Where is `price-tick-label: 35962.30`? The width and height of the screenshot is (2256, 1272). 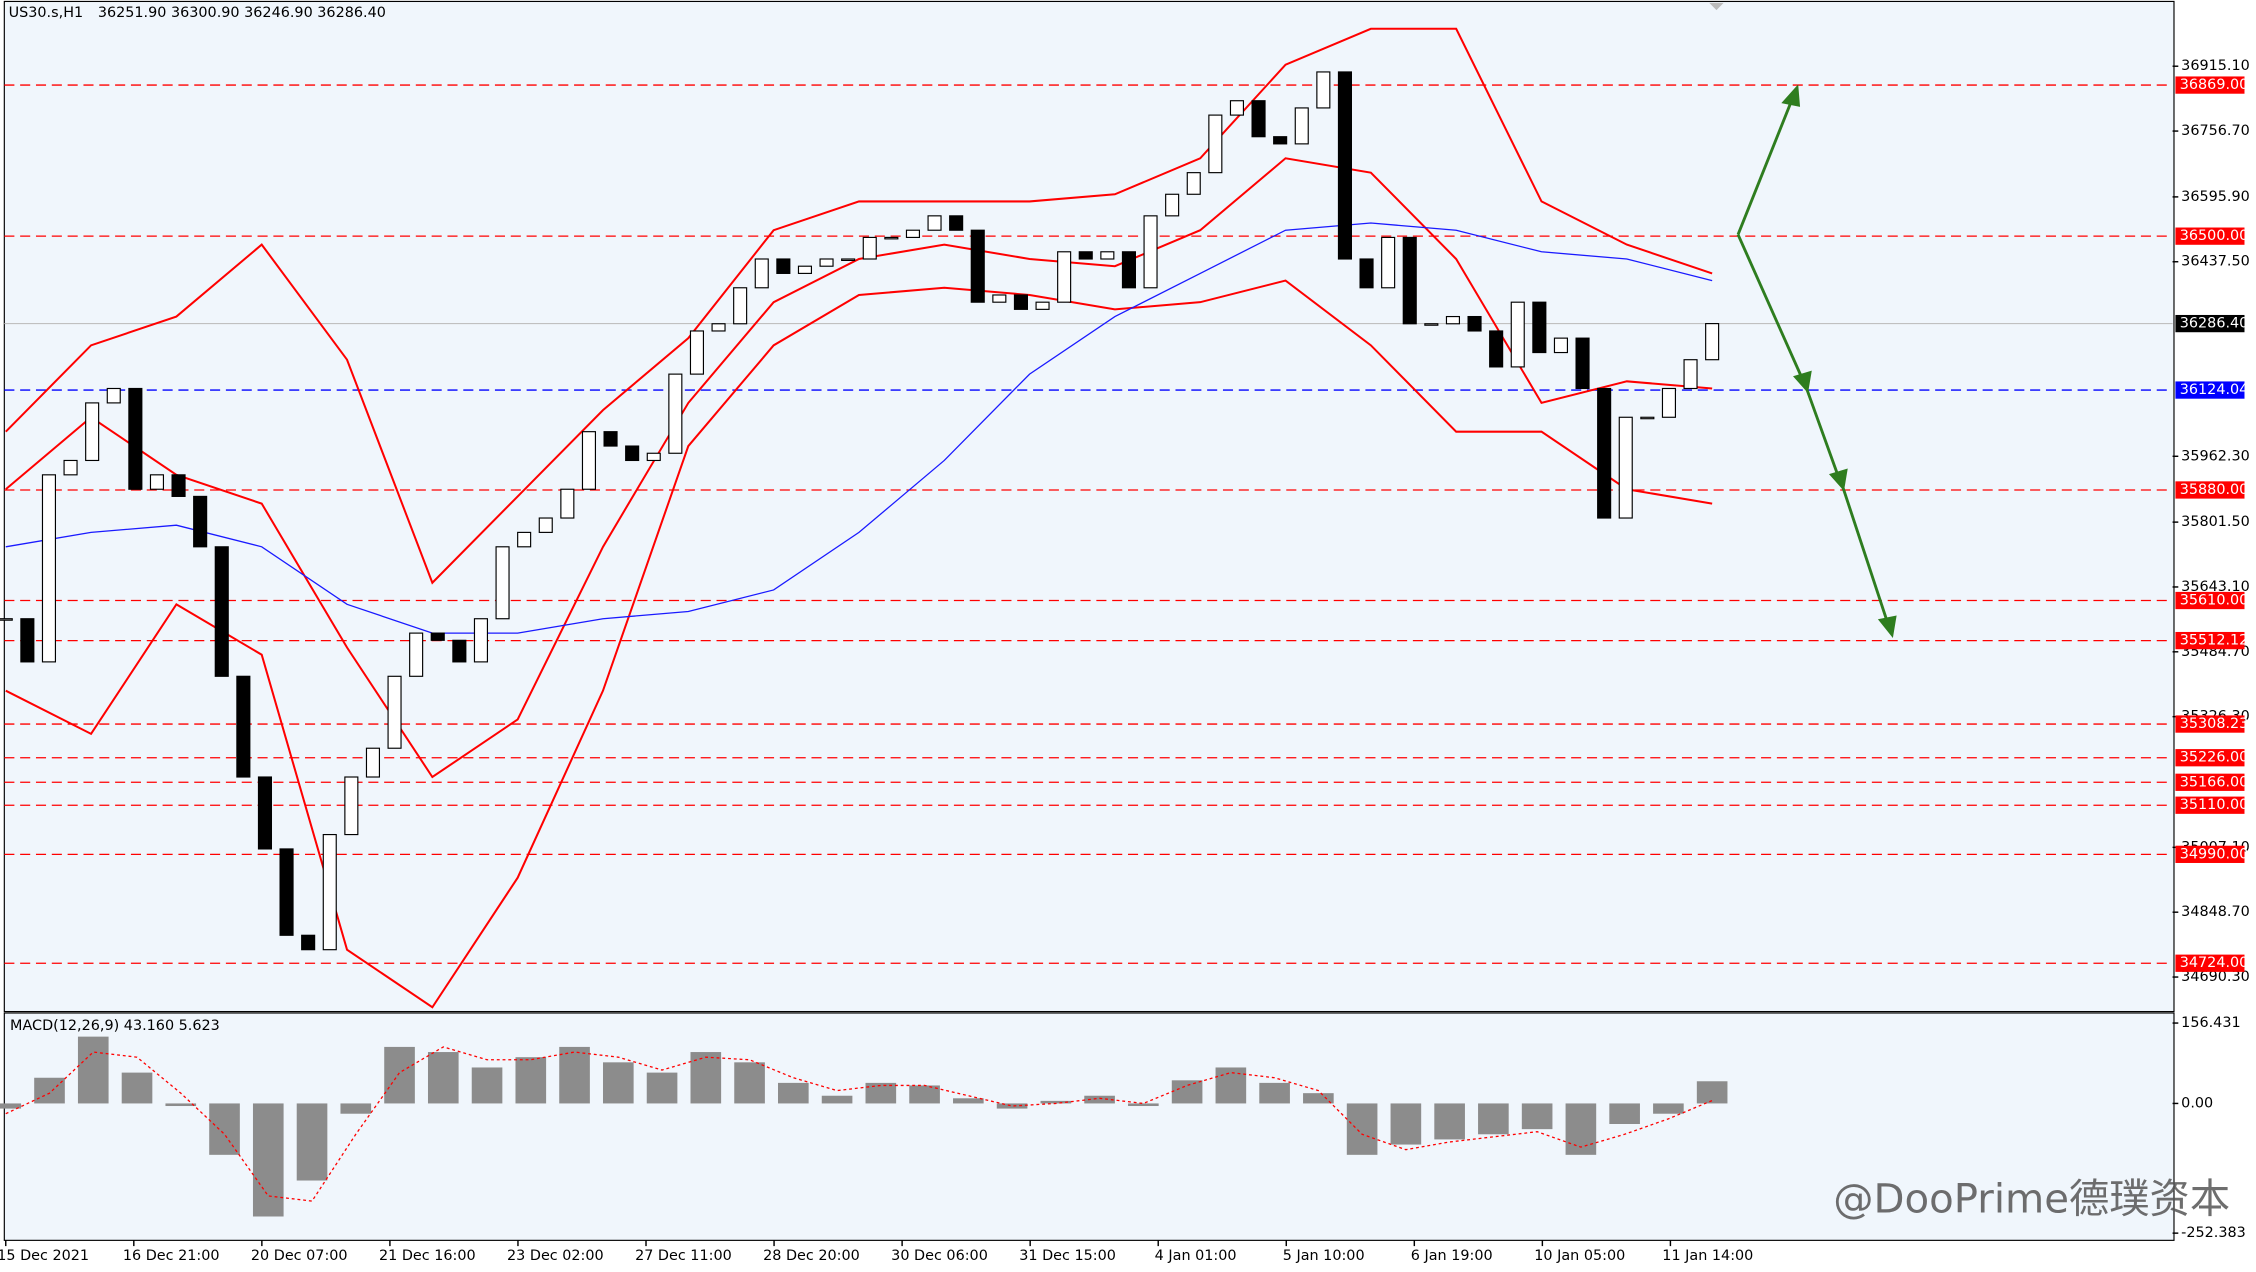 price-tick-label: 35962.30 is located at coordinates (2215, 456).